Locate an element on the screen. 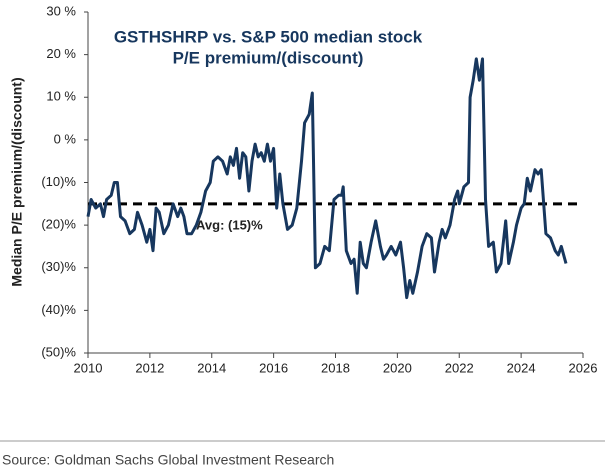 Image resolution: width=605 pixels, height=471 pixels. x-tick-label: 2012 is located at coordinates (149, 367).